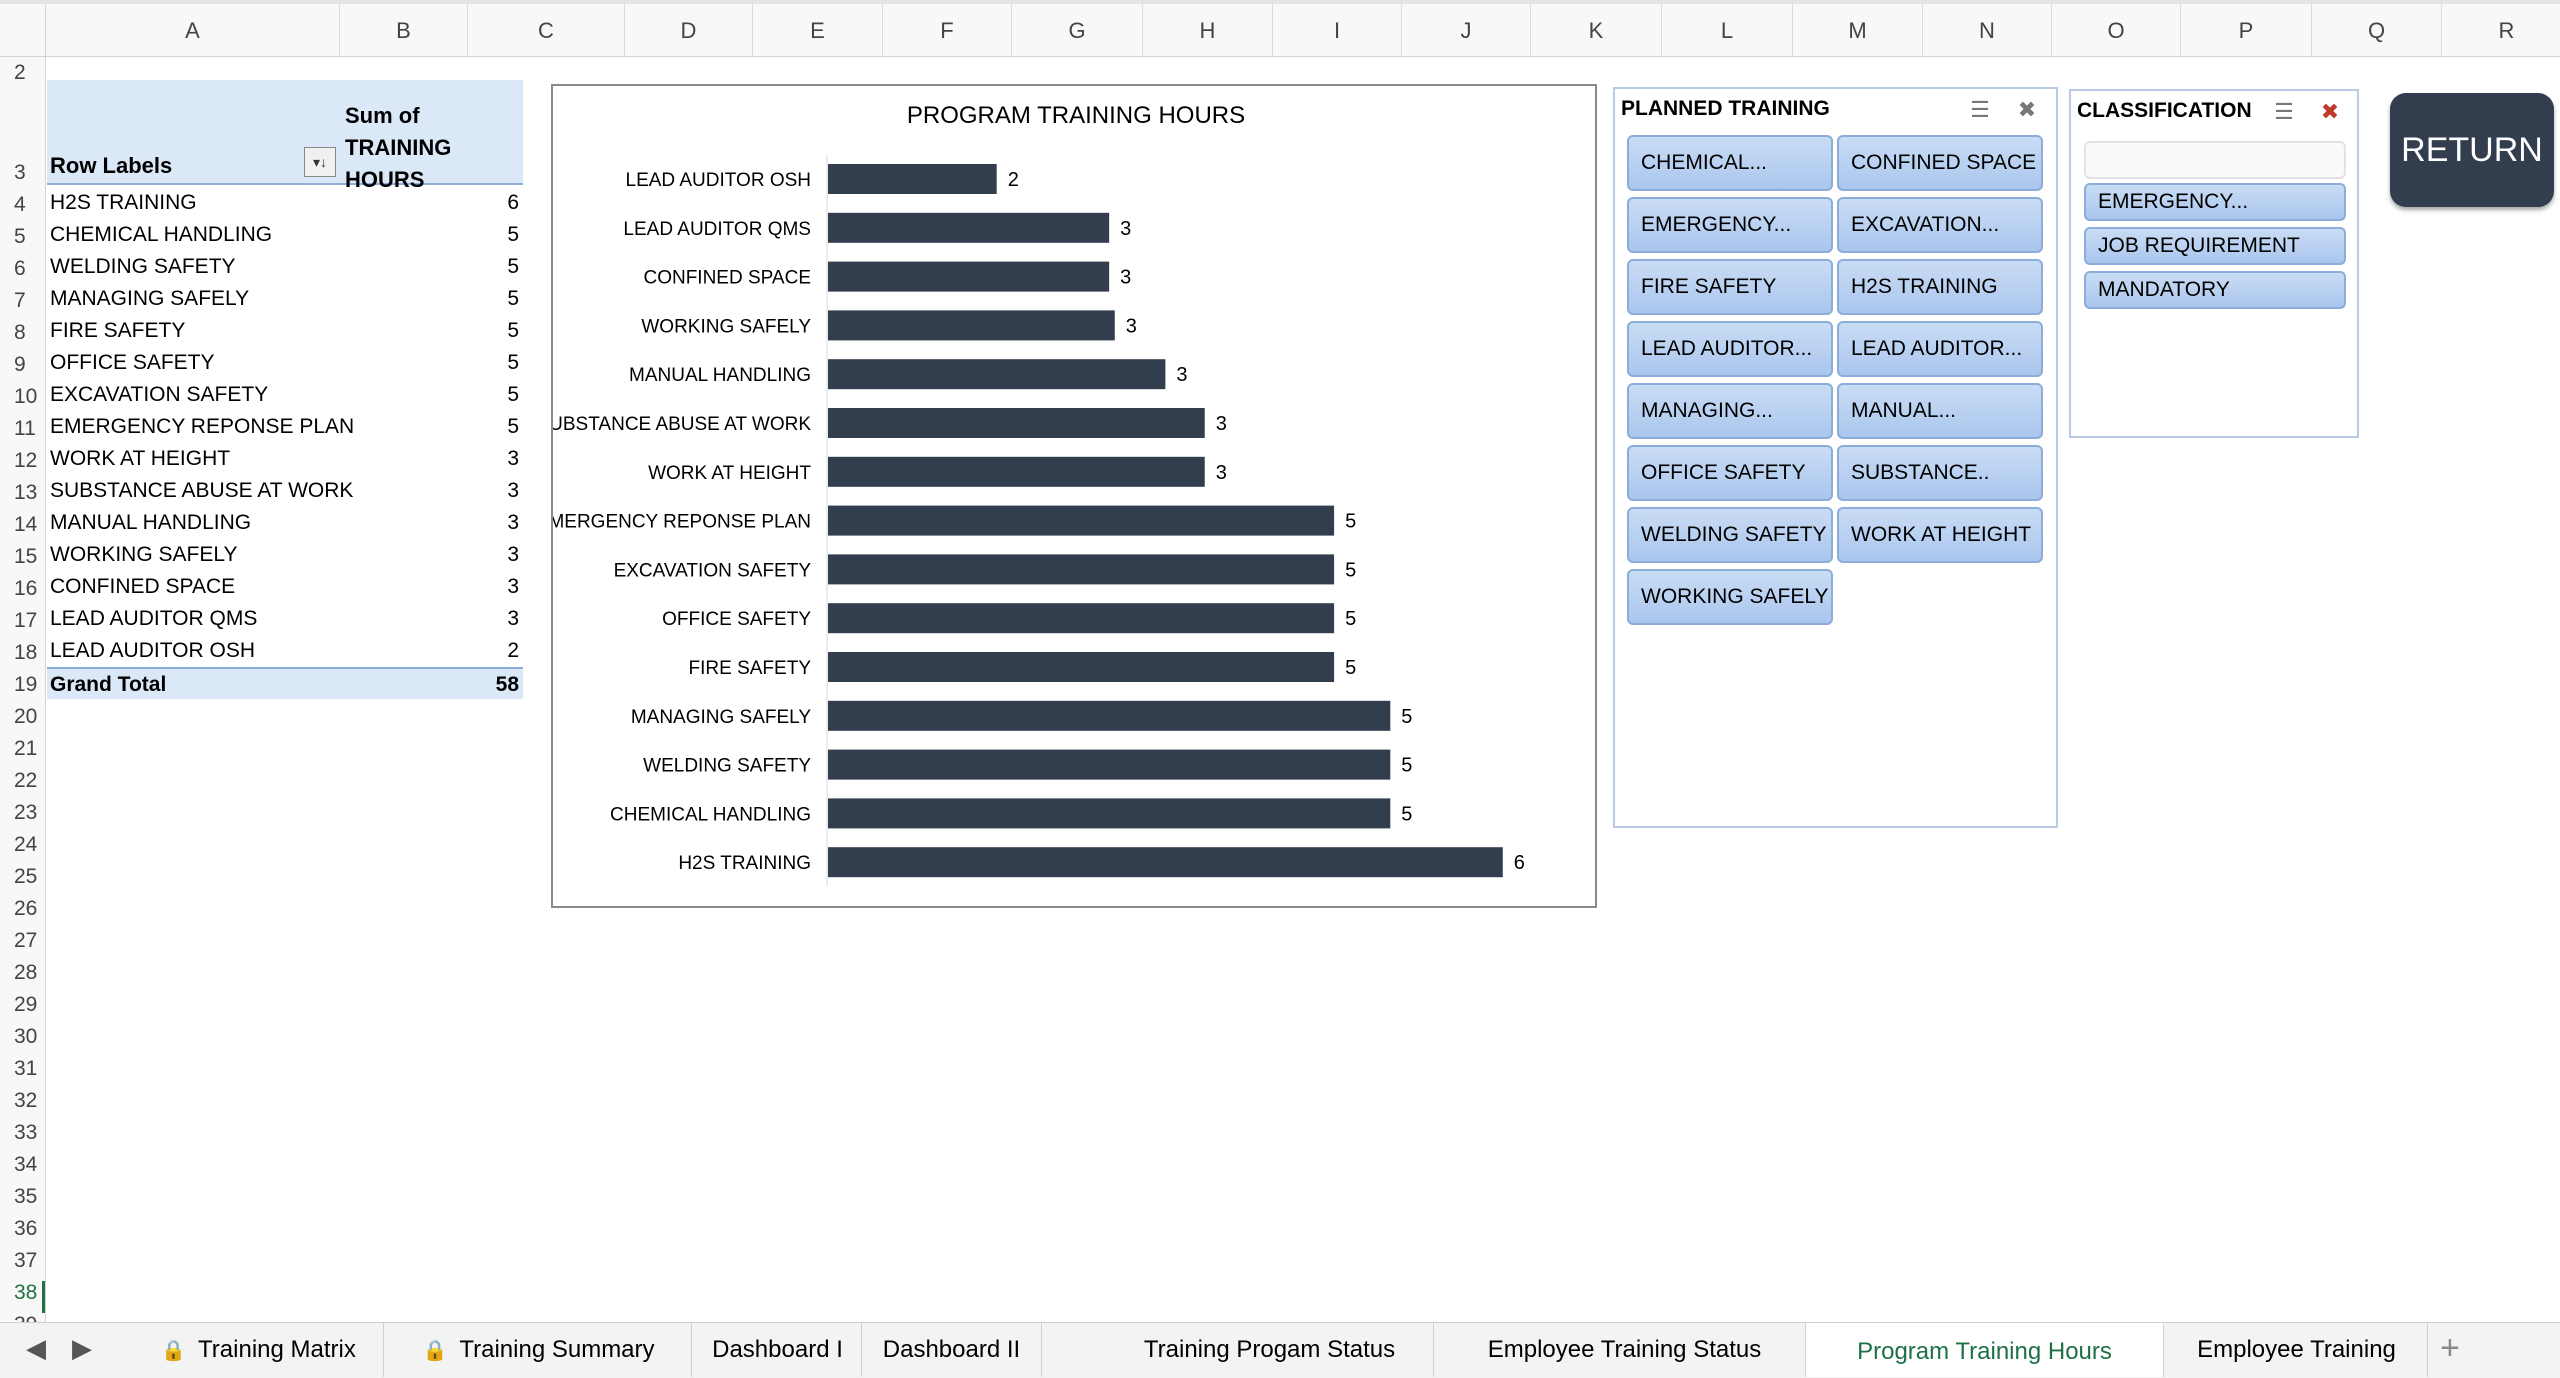  Describe the element at coordinates (1466, 30) in the screenshot. I see `column-header: J` at that location.